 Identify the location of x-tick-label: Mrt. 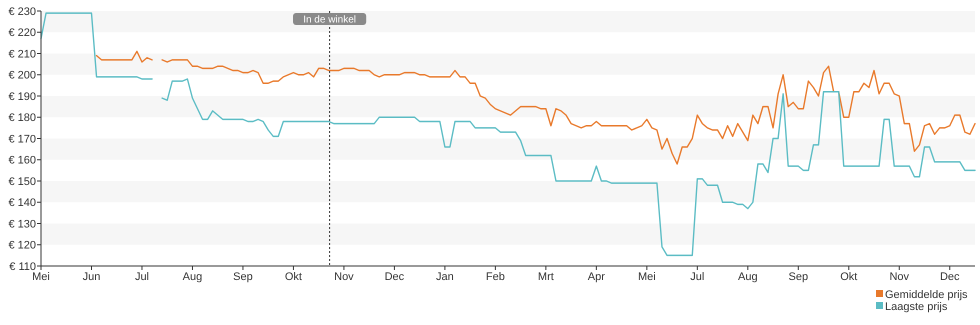
(546, 277).